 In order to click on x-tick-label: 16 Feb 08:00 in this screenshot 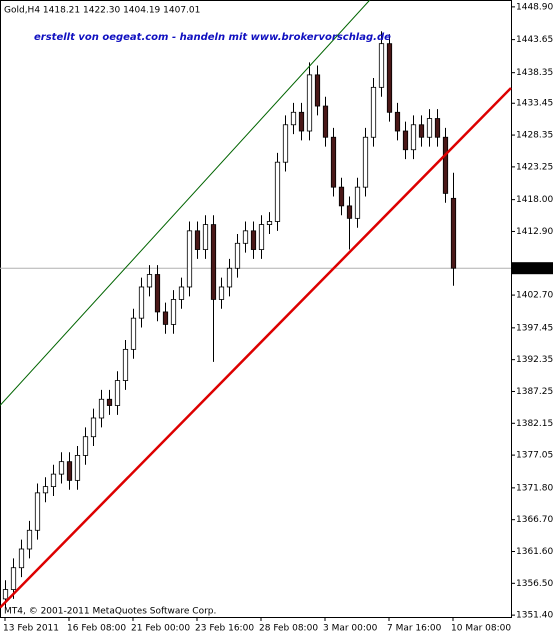, I will do `click(96, 629)`.